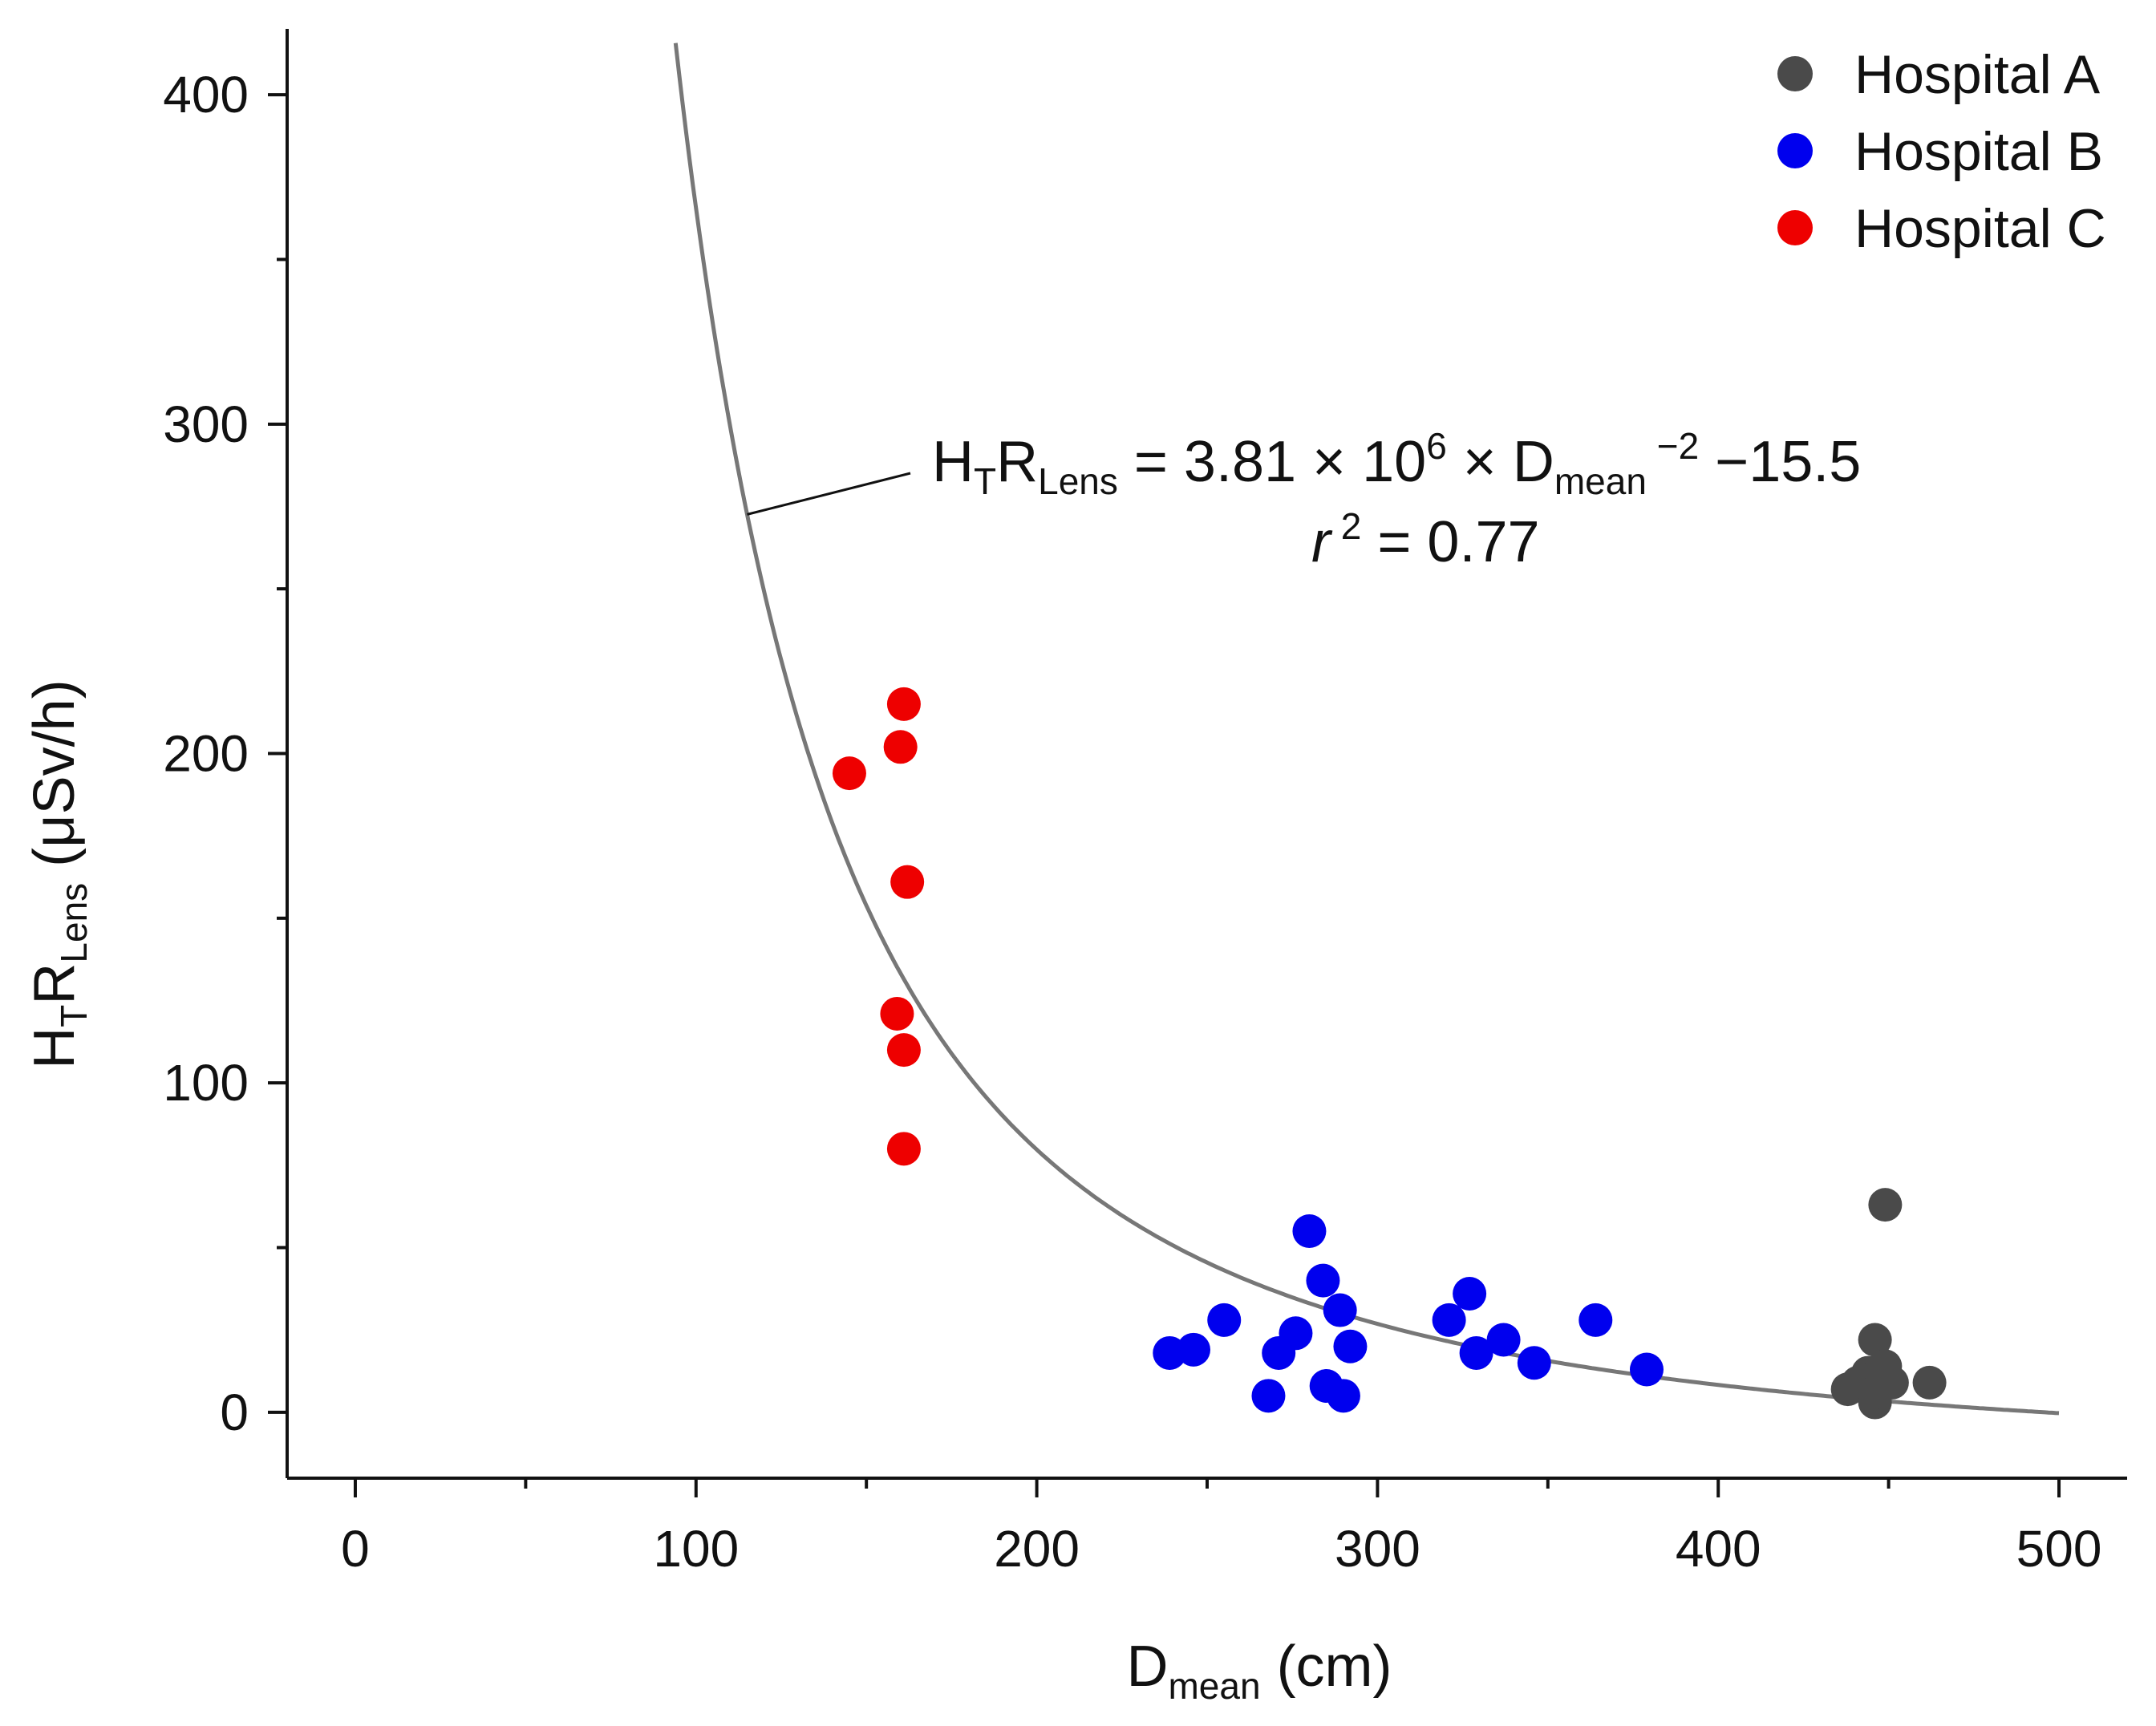 The image size is (2156, 1726). What do you see at coordinates (1426, 539) in the screenshot?
I see `fit-r-squared: r 2 = 0.77` at bounding box center [1426, 539].